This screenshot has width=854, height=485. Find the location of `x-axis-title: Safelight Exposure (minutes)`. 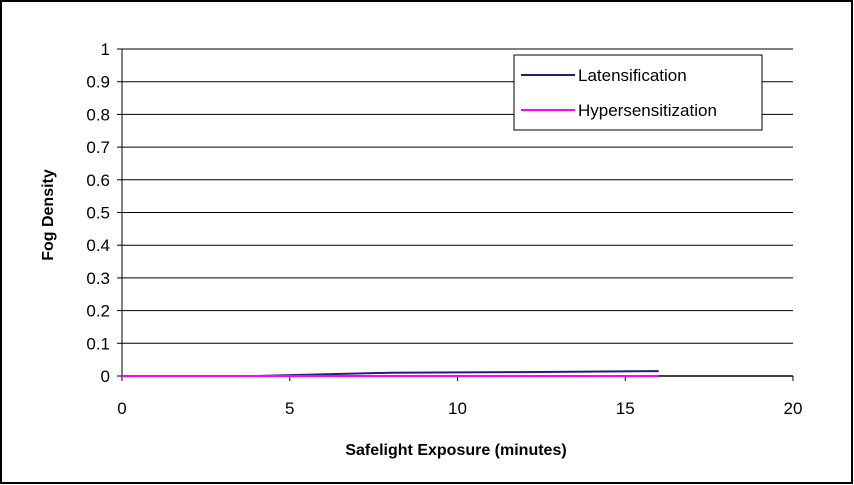

x-axis-title: Safelight Exposure (minutes) is located at coordinates (455, 450).